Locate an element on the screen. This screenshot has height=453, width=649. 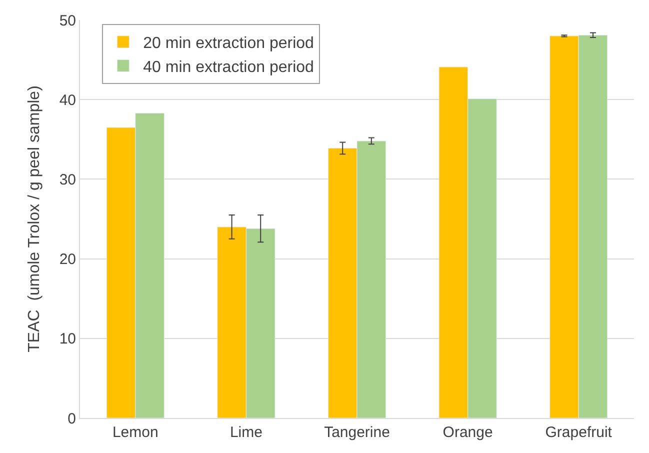
y-tick-label: 40 is located at coordinates (67, 100).